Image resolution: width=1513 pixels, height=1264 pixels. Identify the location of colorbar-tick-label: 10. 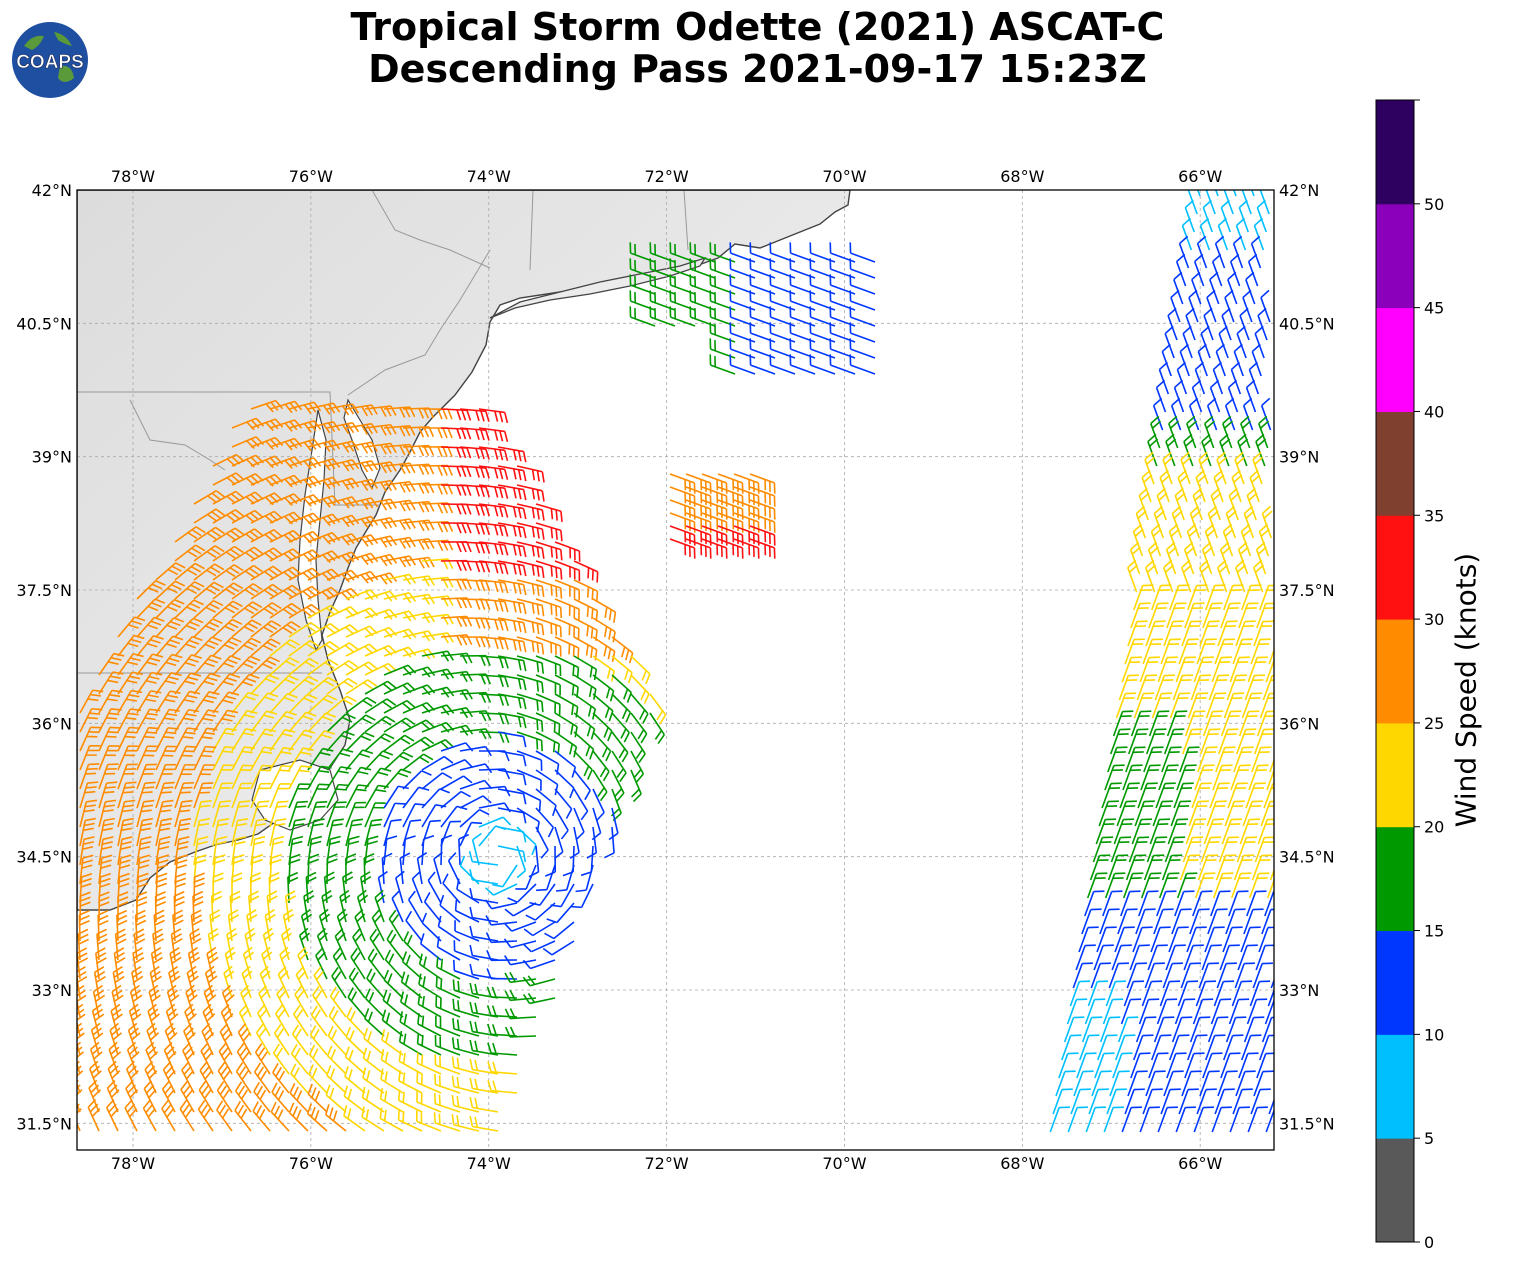
(1434, 1034).